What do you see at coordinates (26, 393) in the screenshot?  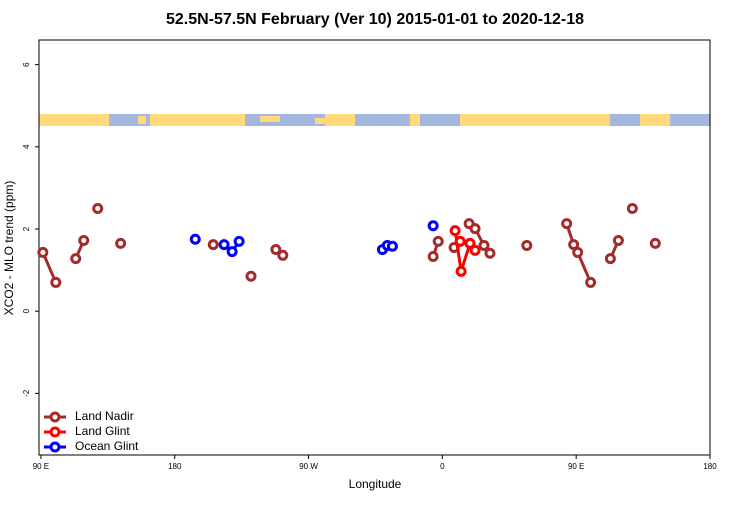 I see `y-tick-label: -2` at bounding box center [26, 393].